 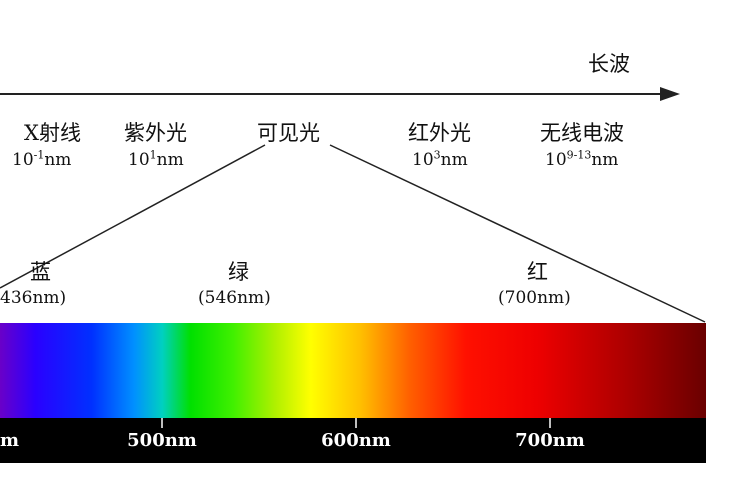 I want to click on tick-label-700: 700nm, so click(x=550, y=440).